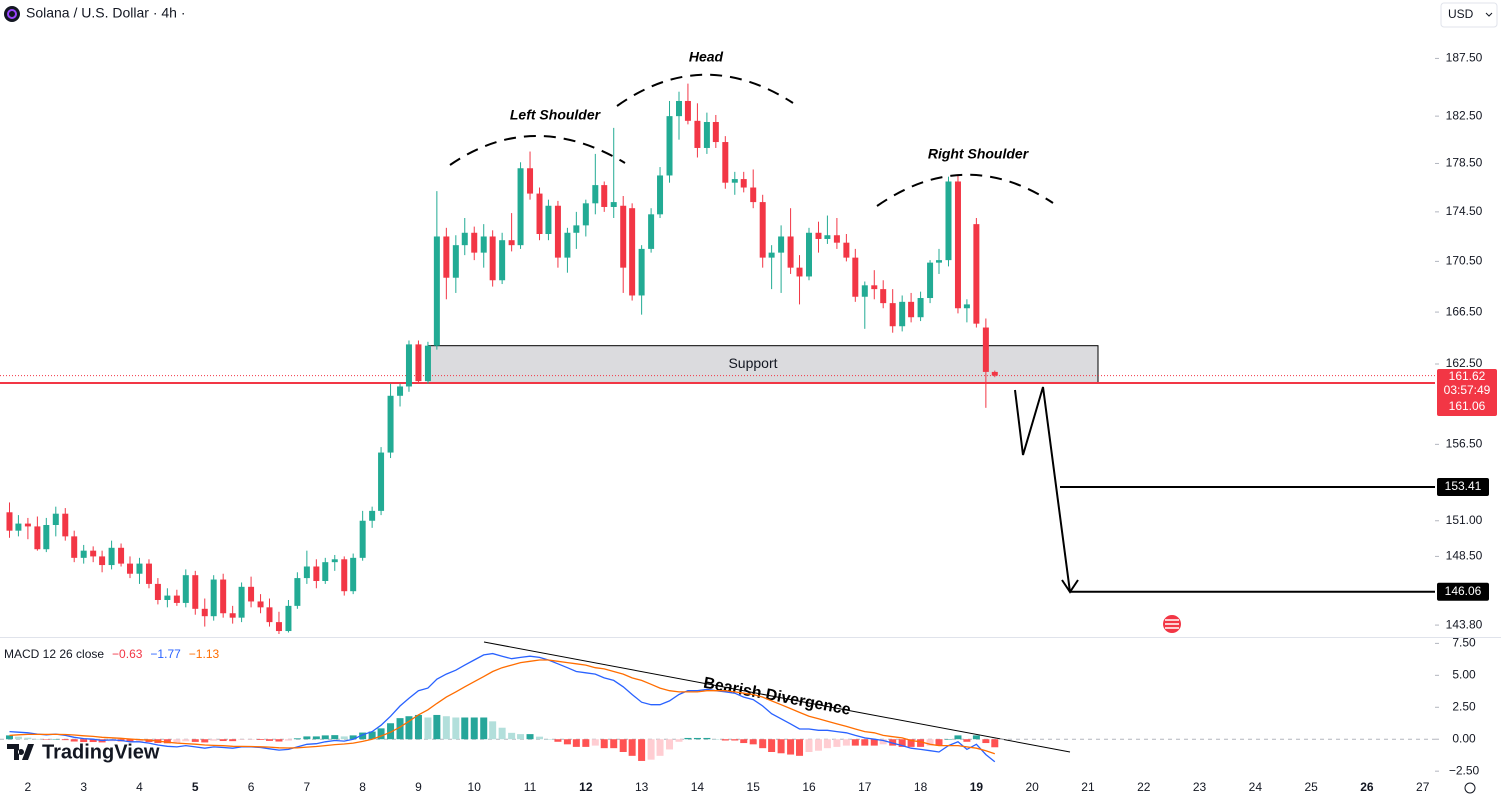  What do you see at coordinates (28, 787) in the screenshot?
I see `x-tick-label: 2` at bounding box center [28, 787].